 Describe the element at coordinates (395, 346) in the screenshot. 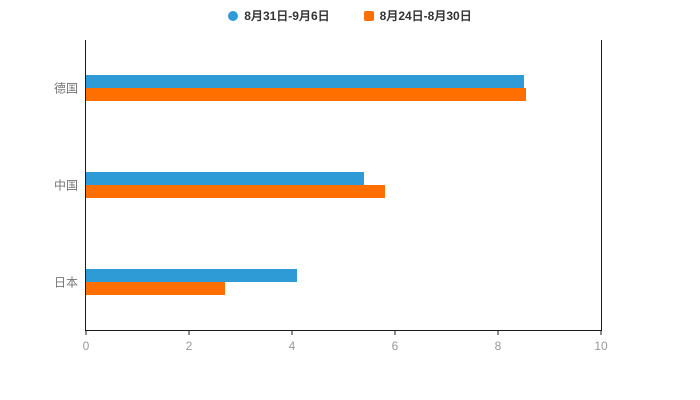

I see `x-axis-tick-label: 6` at that location.